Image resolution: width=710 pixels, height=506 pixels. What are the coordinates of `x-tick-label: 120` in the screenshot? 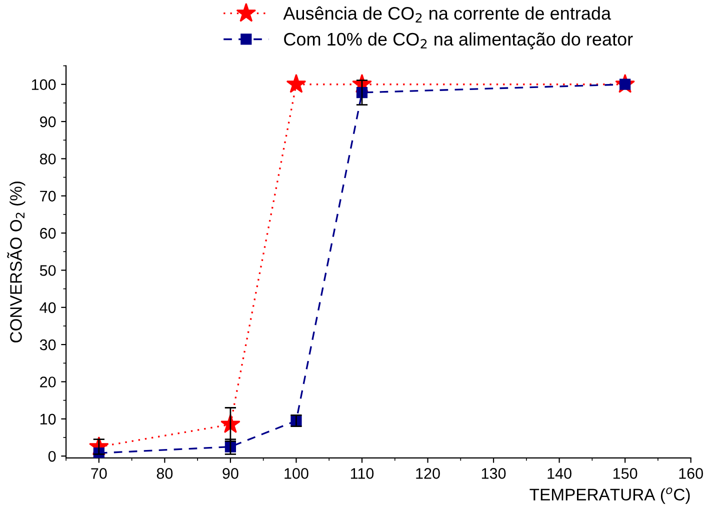 It's located at (428, 473).